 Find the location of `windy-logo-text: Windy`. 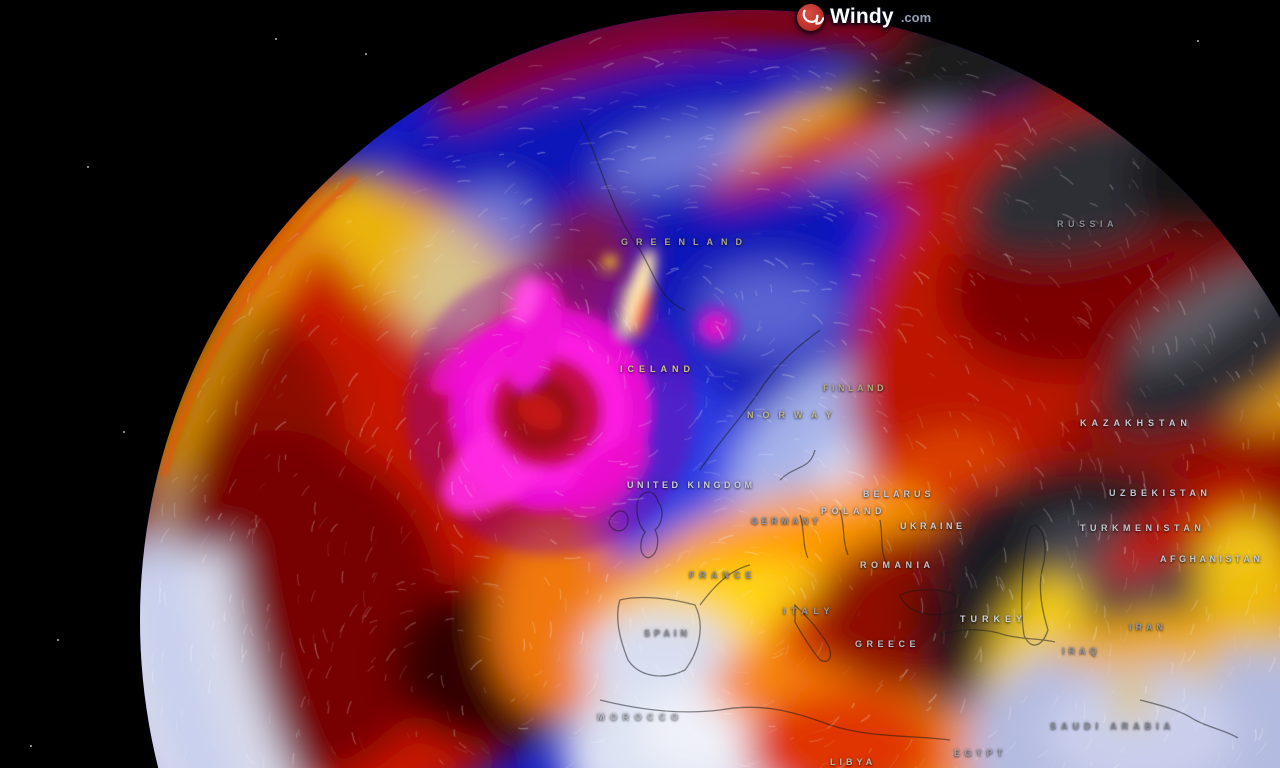

windy-logo-text: Windy is located at coordinates (862, 16).